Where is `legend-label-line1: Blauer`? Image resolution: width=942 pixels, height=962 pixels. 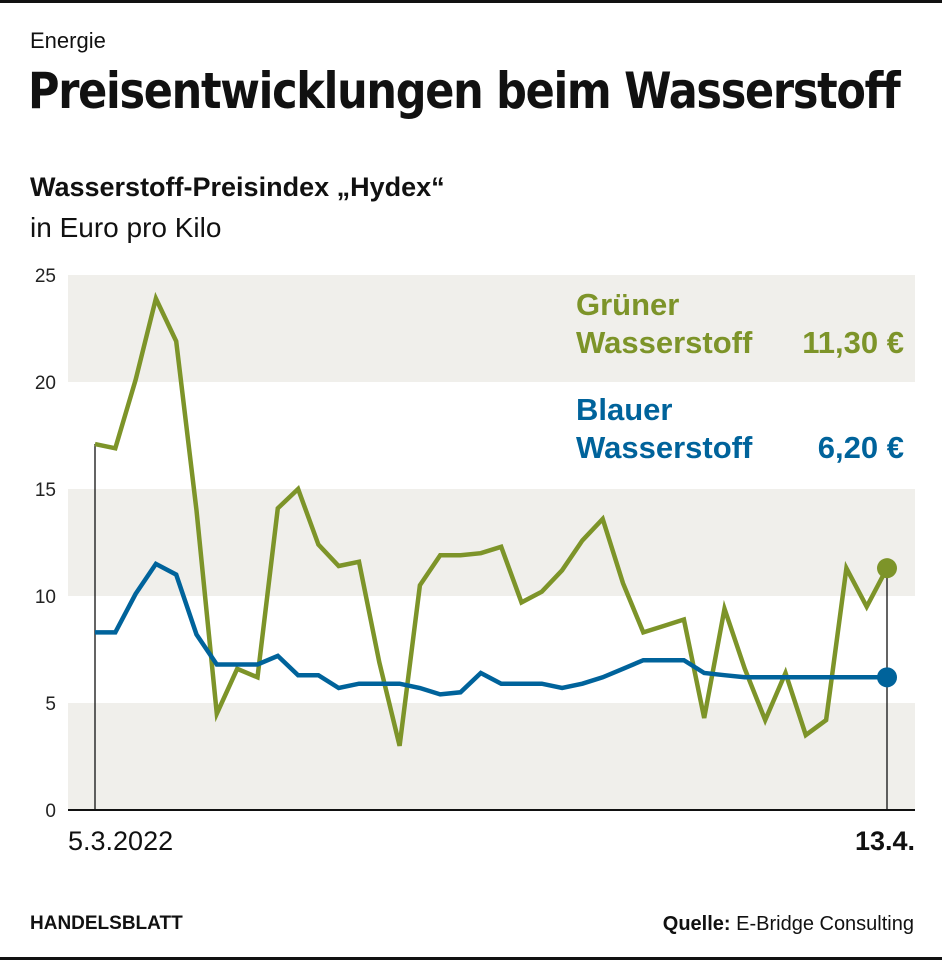 legend-label-line1: Blauer is located at coordinates (624, 409).